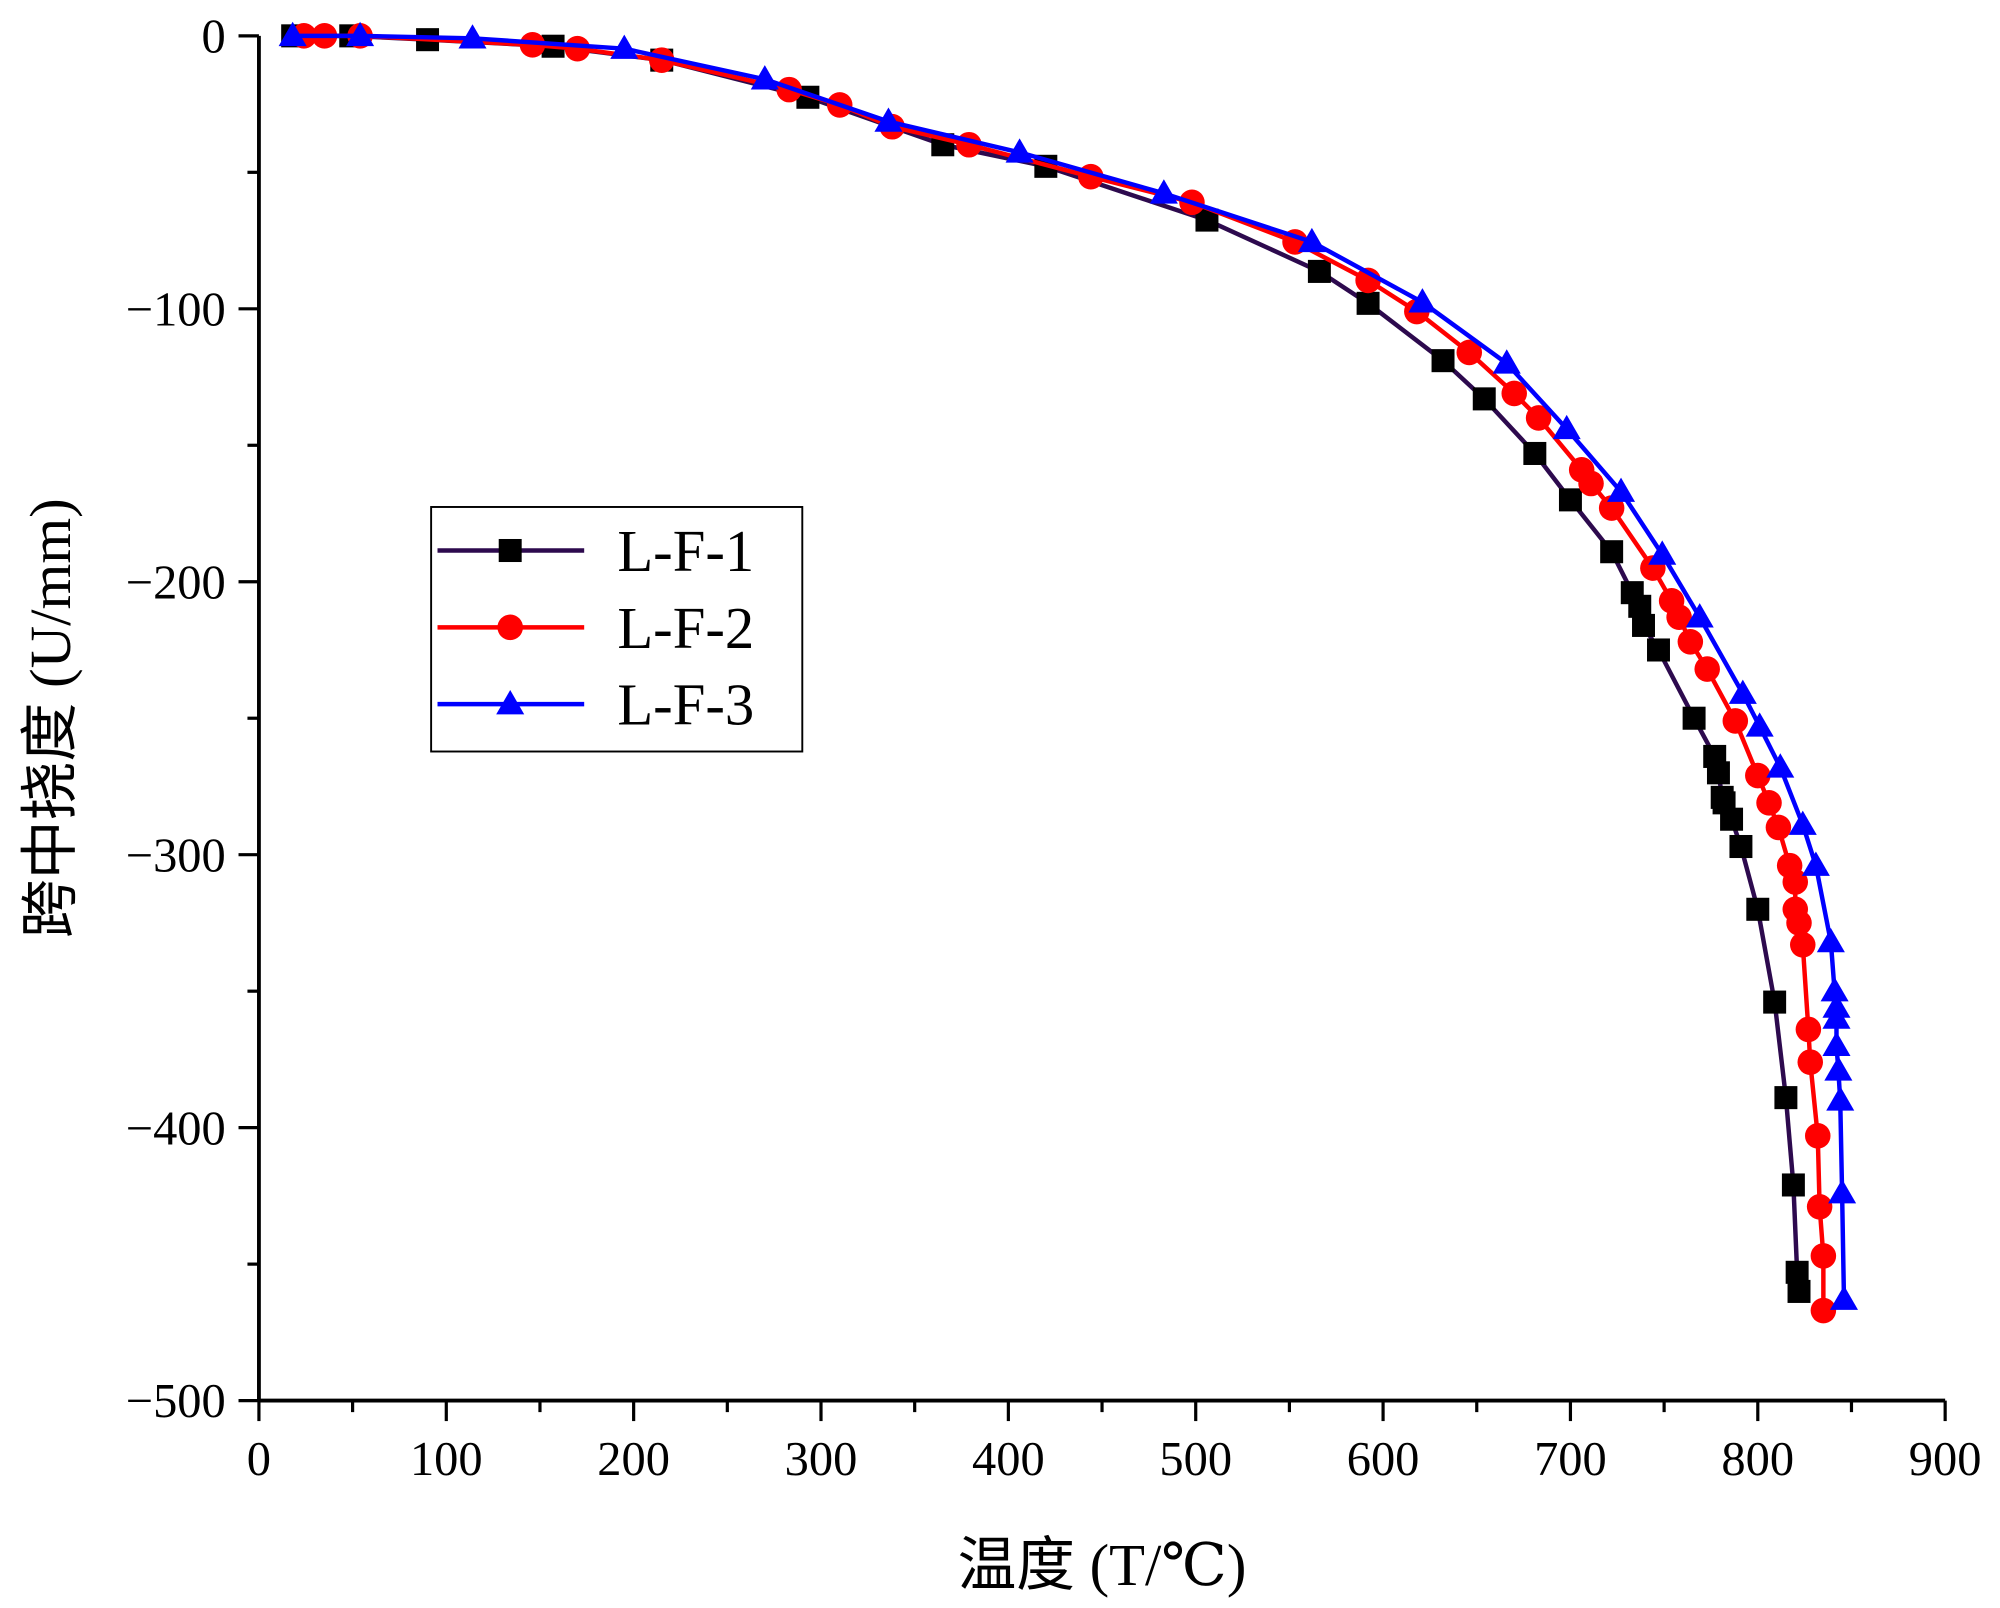 Image resolution: width=2000 pixels, height=1608 pixels. What do you see at coordinates (821, 1459) in the screenshot?
I see `x-tick-label: 300` at bounding box center [821, 1459].